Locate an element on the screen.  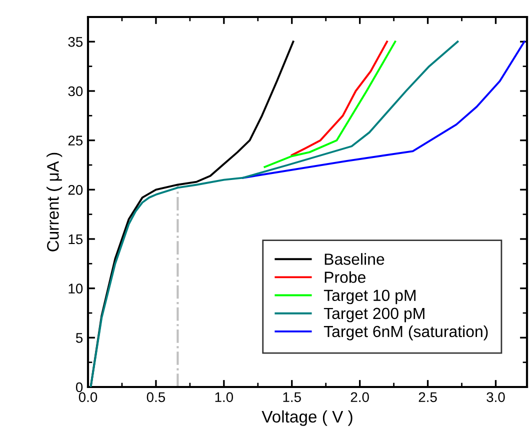
x-axis-title: Voltage ( V ) is located at coordinates (307, 418).